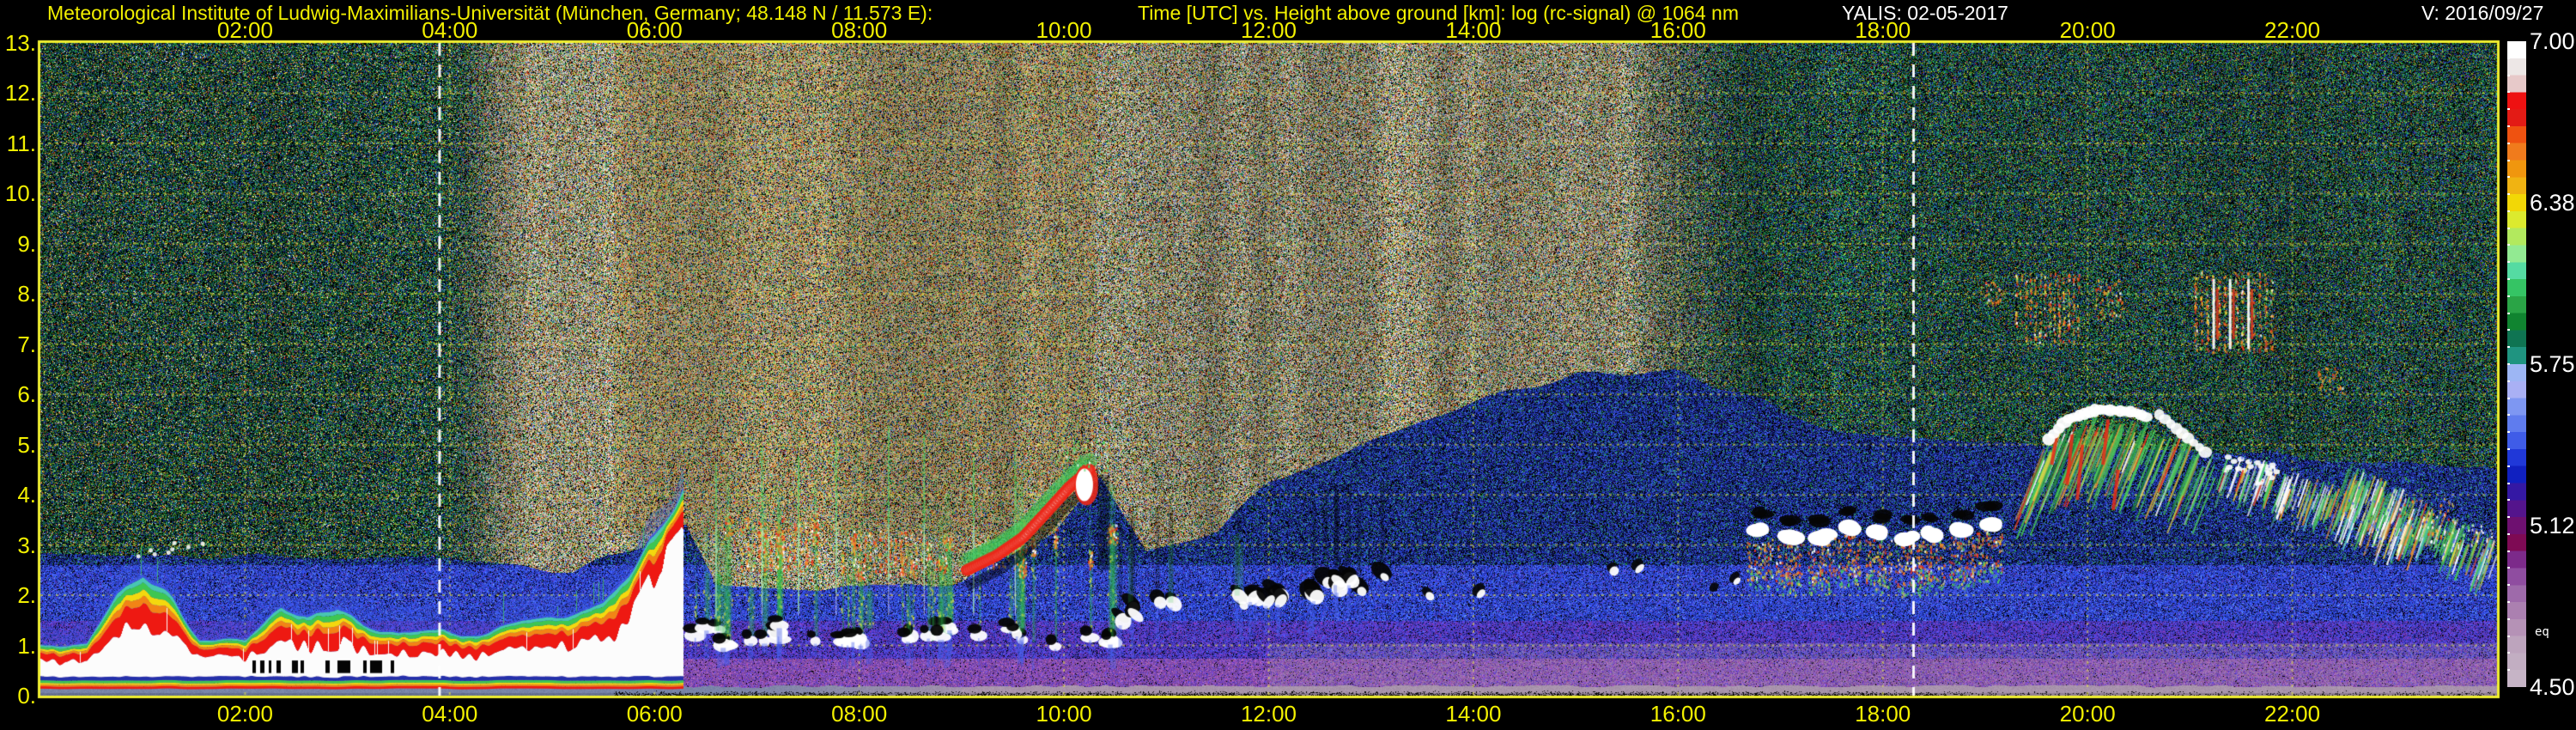  Describe the element at coordinates (1473, 714) in the screenshot. I see `x-tick-bottom: 14:00` at that location.